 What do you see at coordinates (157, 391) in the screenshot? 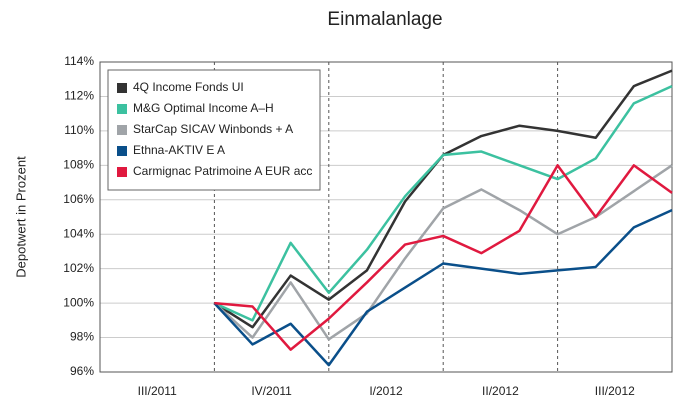
I see `x-tick-label: III/2011` at bounding box center [157, 391].